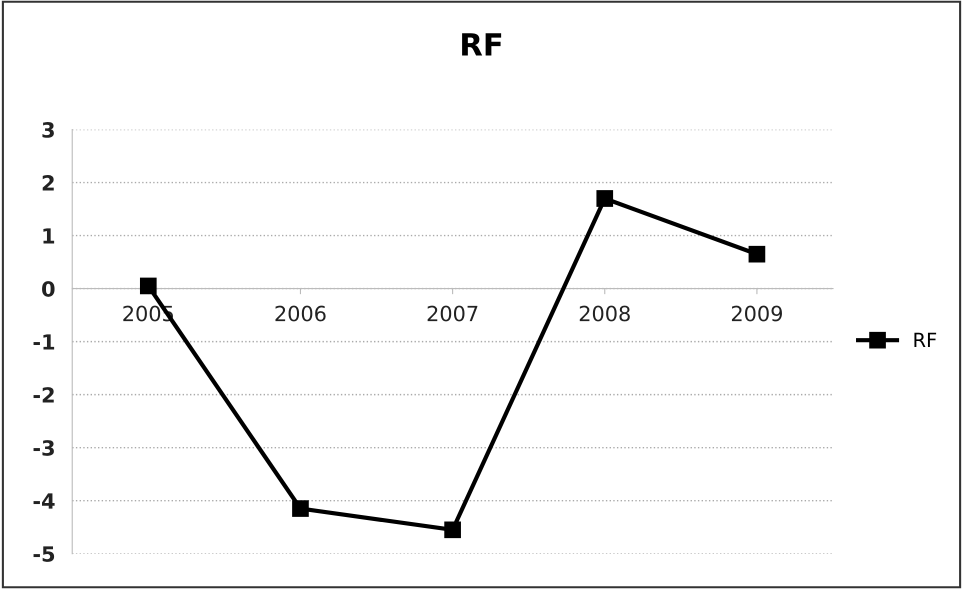  What do you see at coordinates (44, 342) in the screenshot?
I see `y-tick-label: -1` at bounding box center [44, 342].